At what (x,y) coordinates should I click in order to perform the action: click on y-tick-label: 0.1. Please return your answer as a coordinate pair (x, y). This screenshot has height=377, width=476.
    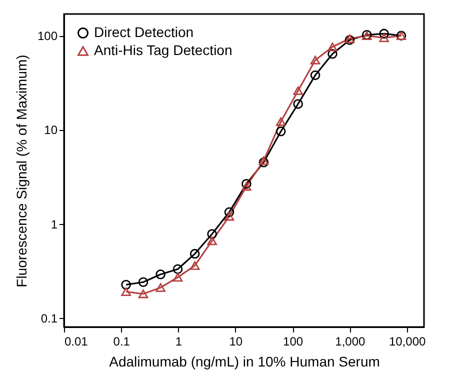
    Looking at the image, I should click on (49, 318).